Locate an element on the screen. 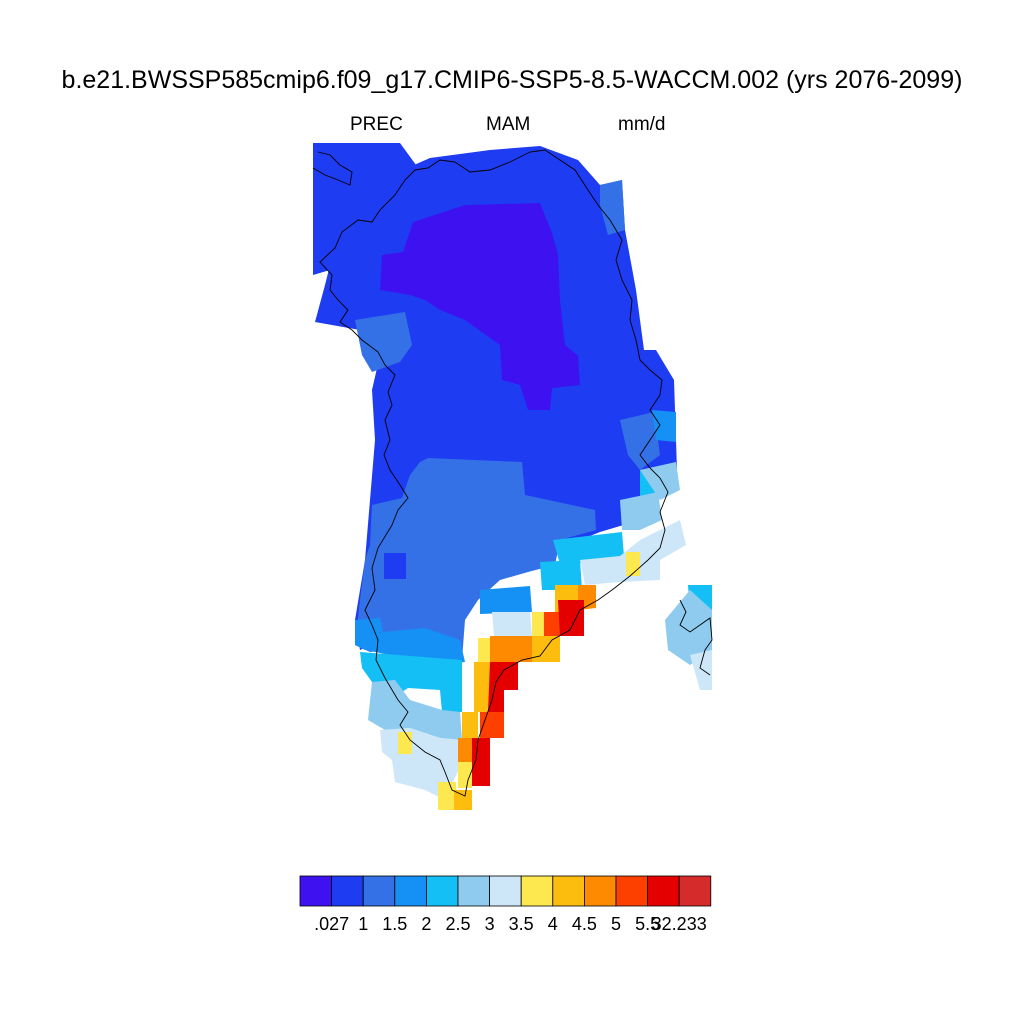 This screenshot has width=1024, height=1024. colorbar-label: 2 is located at coordinates (426, 924).